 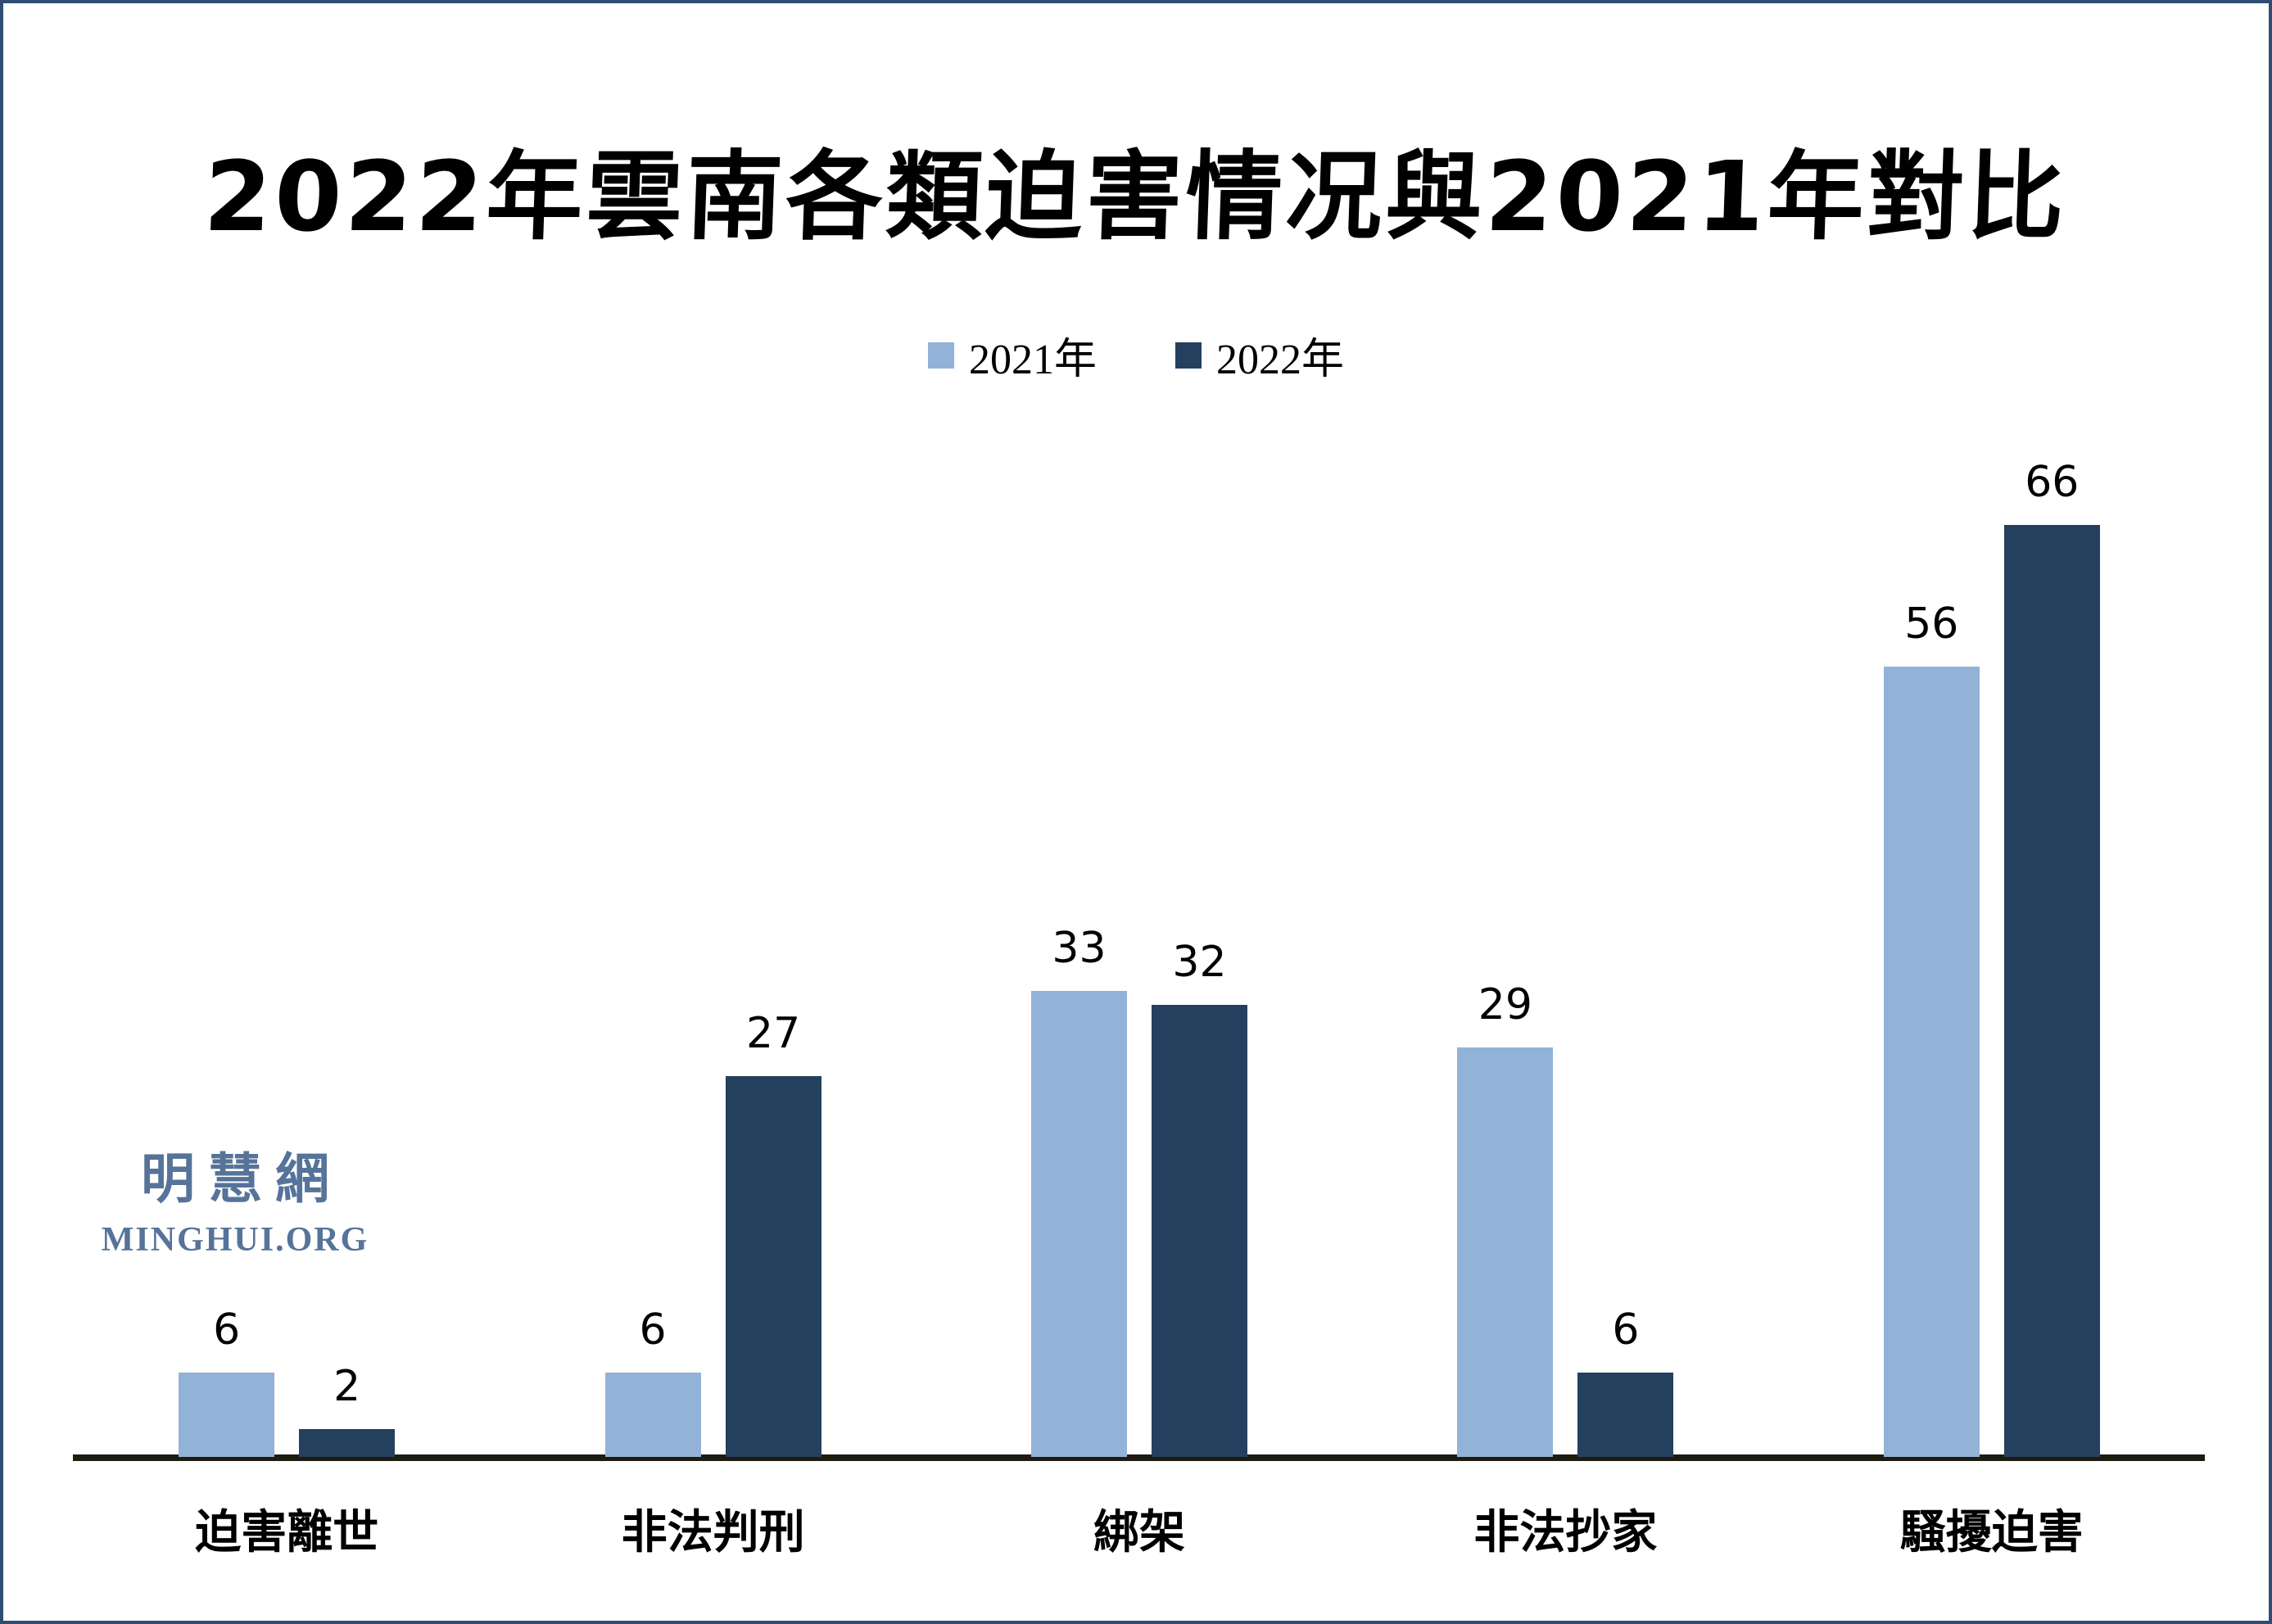 I want to click on value-label-2022年-騷擾迫害: 66, so click(x=2052, y=482).